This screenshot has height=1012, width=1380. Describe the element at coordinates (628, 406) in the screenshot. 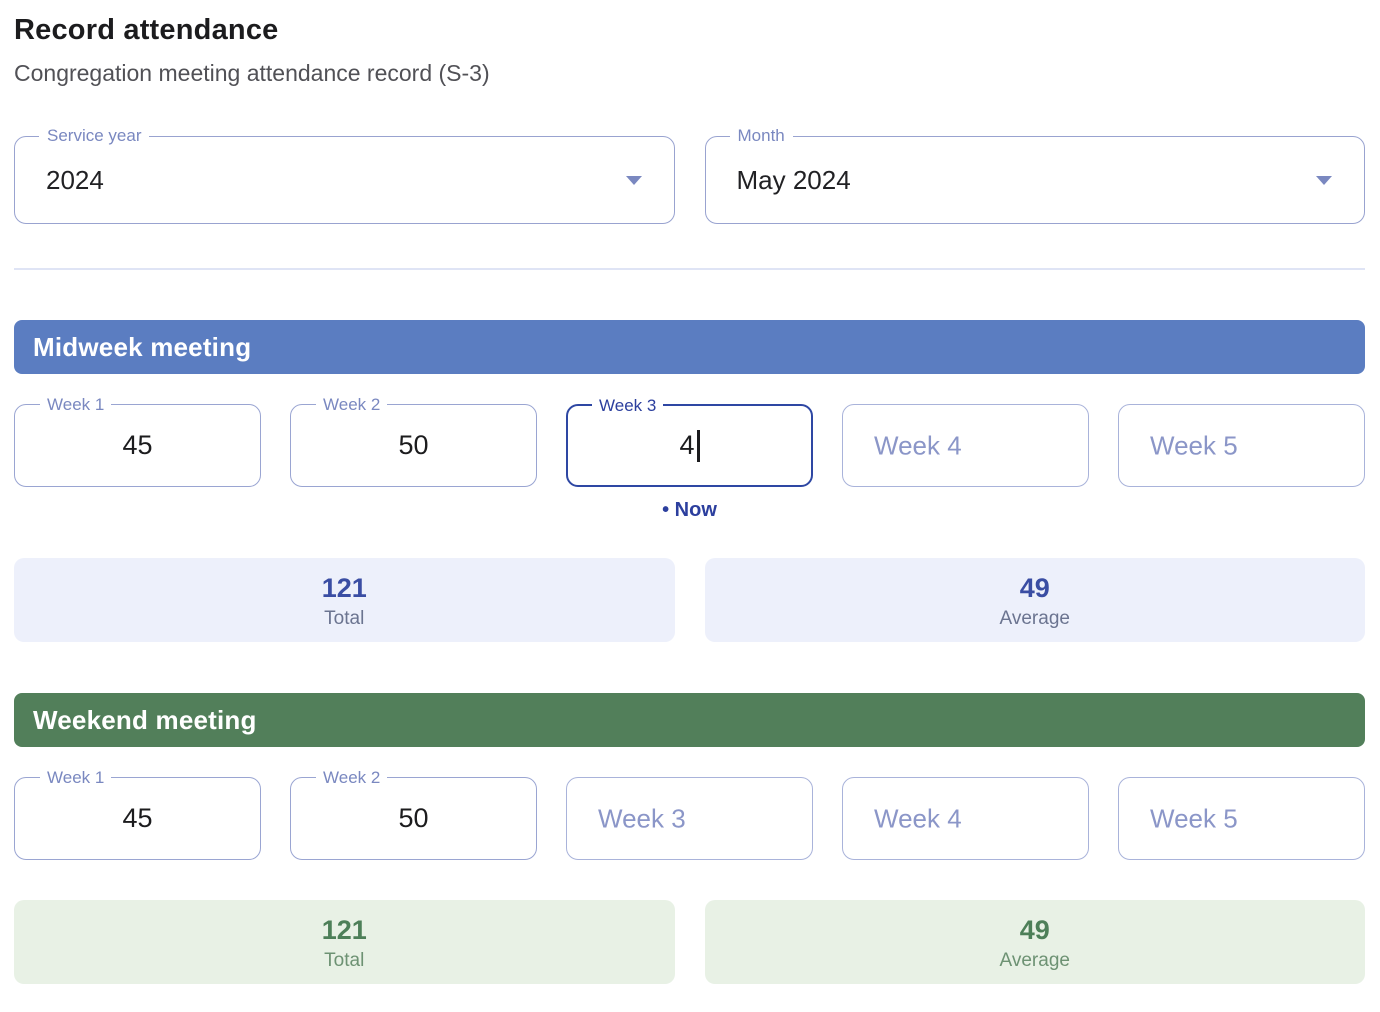

I see `midweek-week-3-label: Week 3` at that location.